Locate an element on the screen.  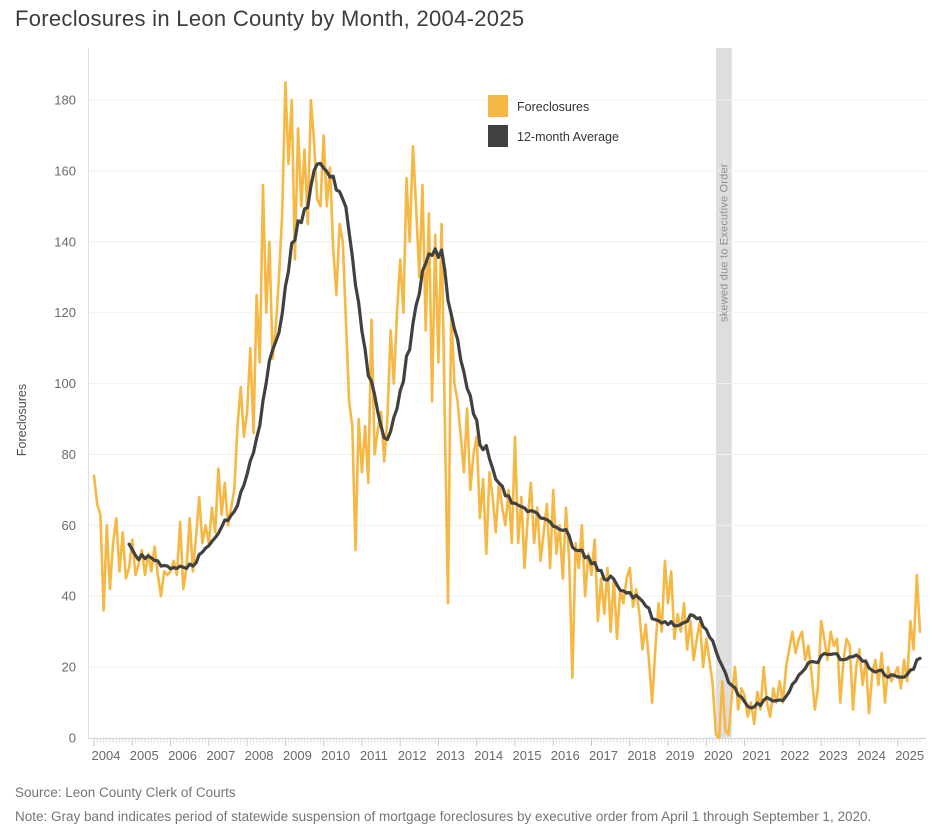
source-note: Source: Leon County Clerk of Courts is located at coordinates (125, 792).